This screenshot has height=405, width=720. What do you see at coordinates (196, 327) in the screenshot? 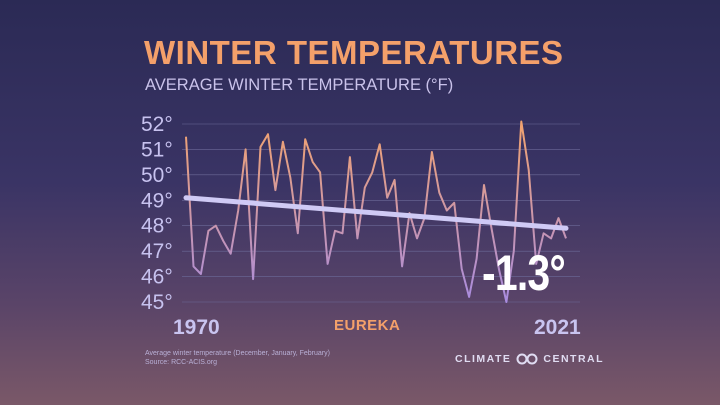
I see `x-tick-label-start: 1970` at bounding box center [196, 327].